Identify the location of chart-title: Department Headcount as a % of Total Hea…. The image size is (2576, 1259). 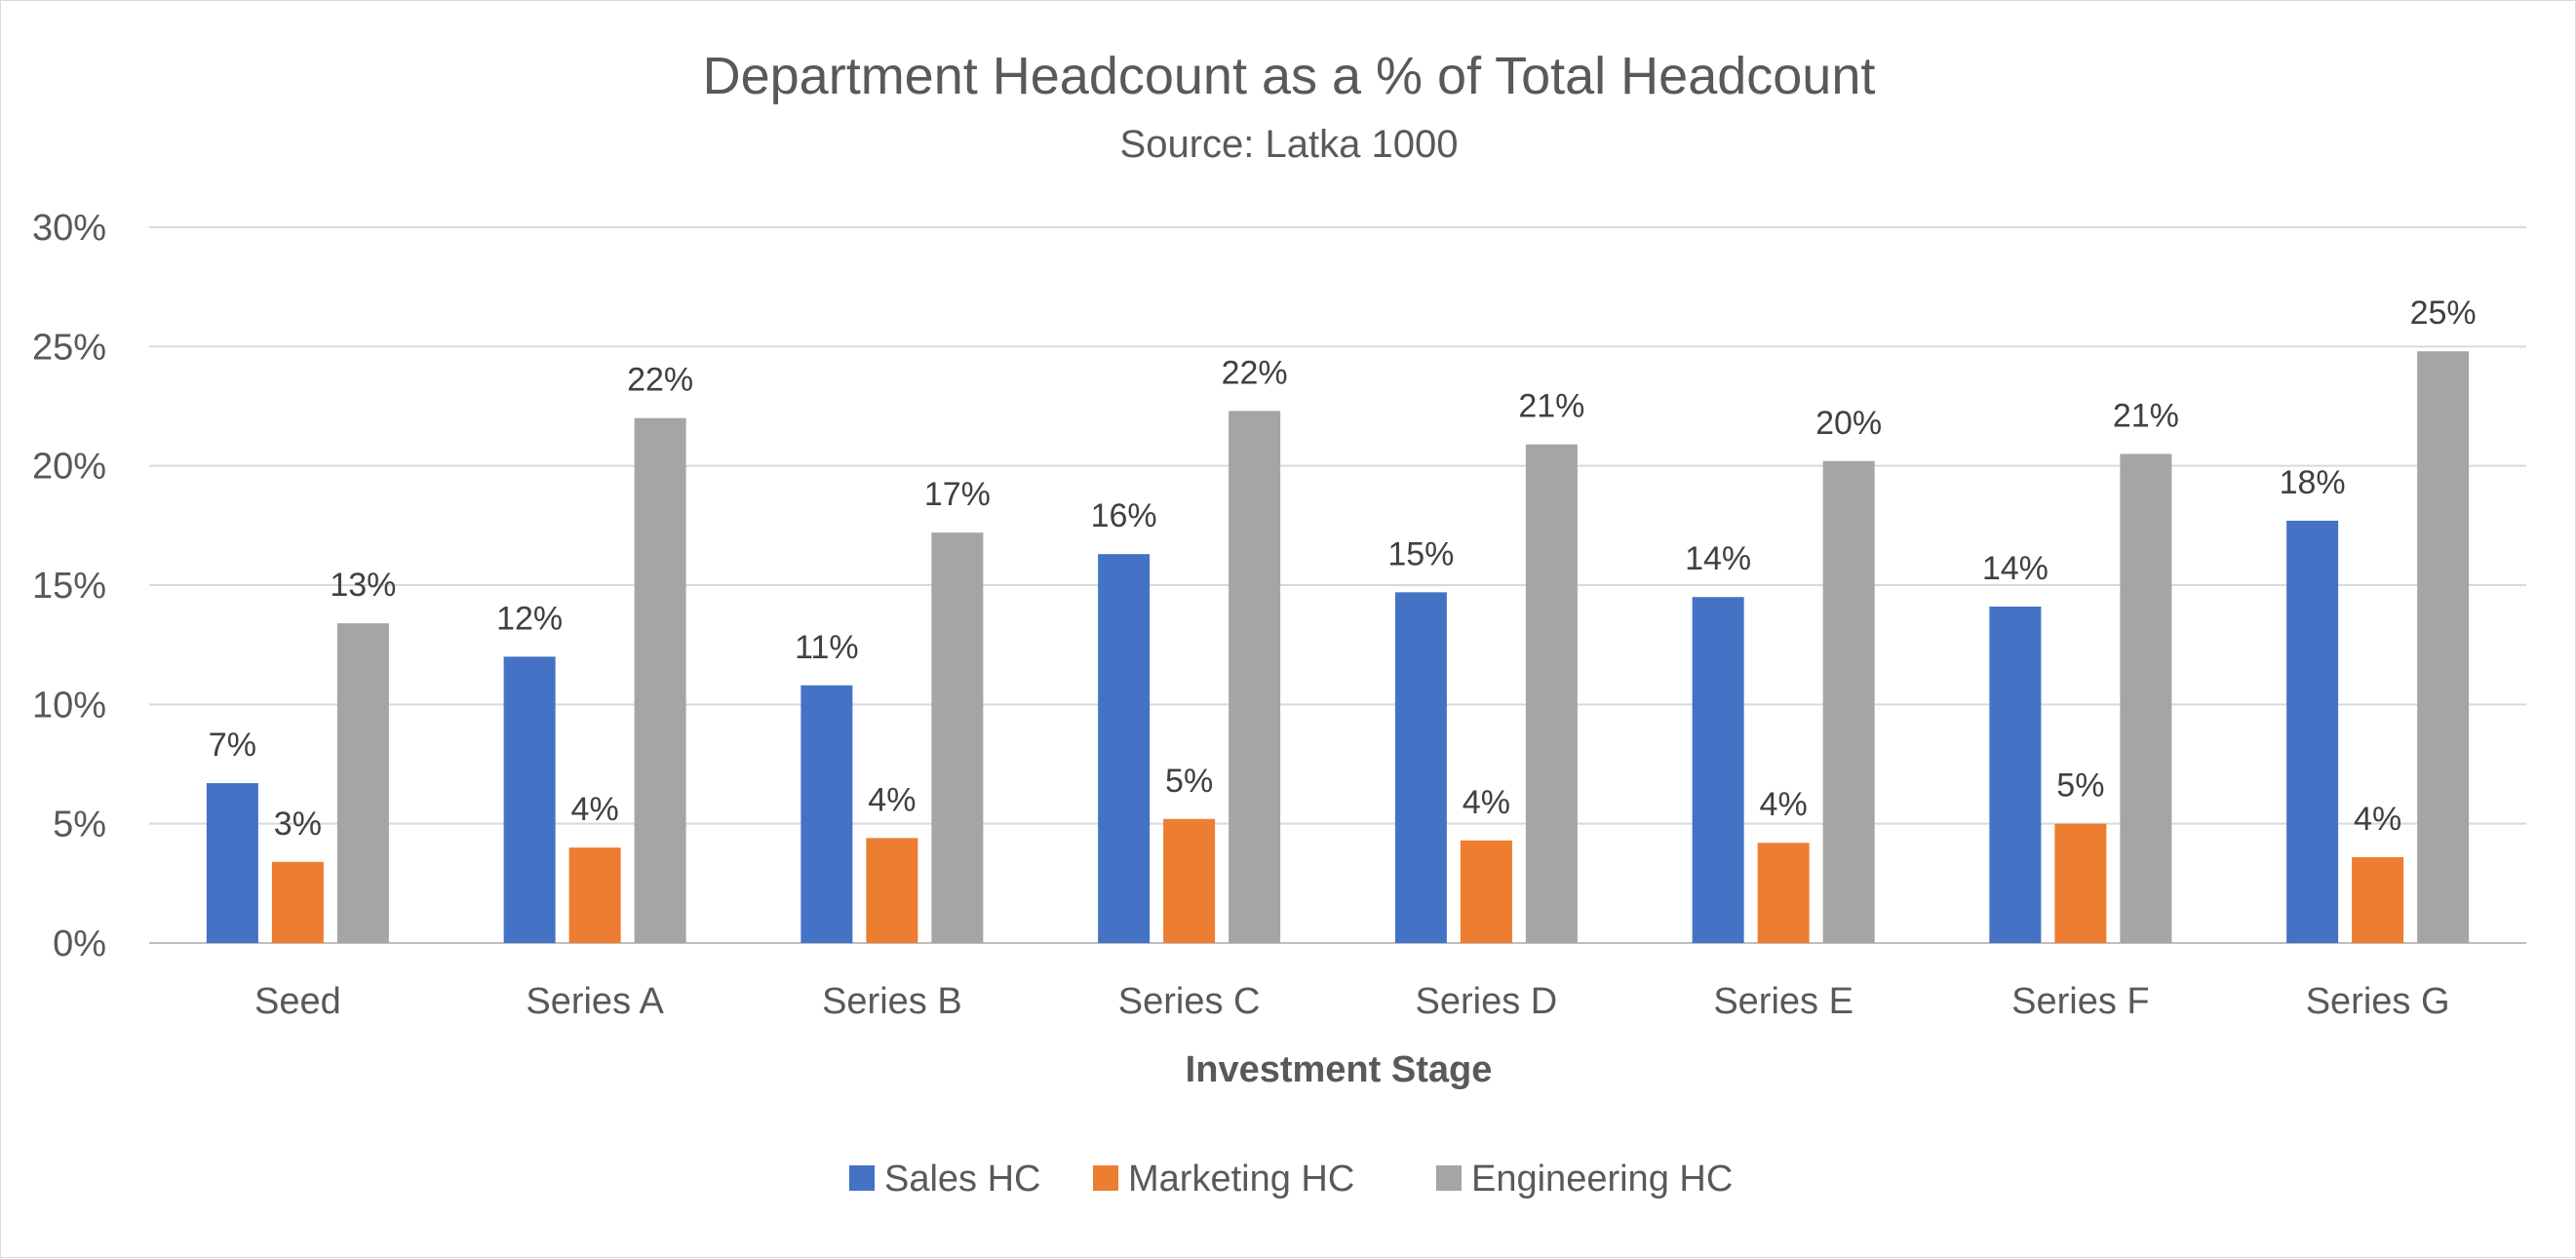
(1289, 76).